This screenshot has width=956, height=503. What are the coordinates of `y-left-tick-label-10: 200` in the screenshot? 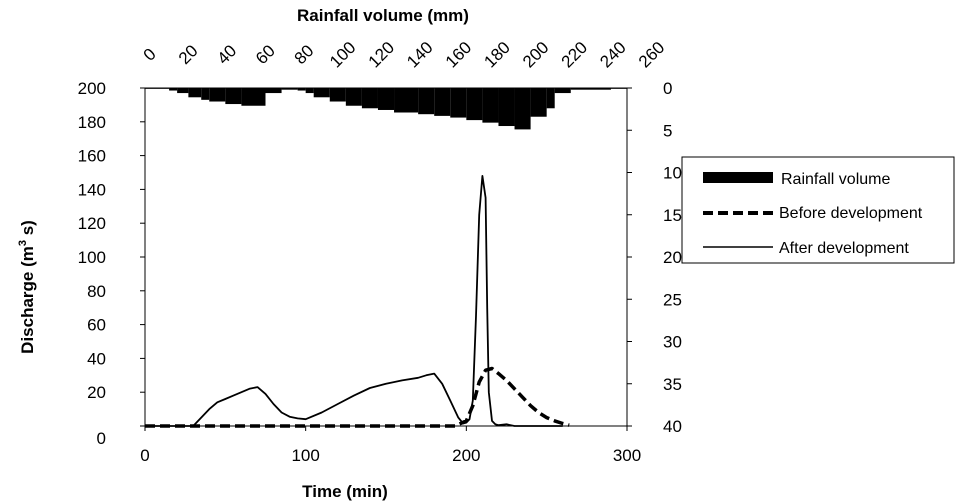 It's located at (92, 88).